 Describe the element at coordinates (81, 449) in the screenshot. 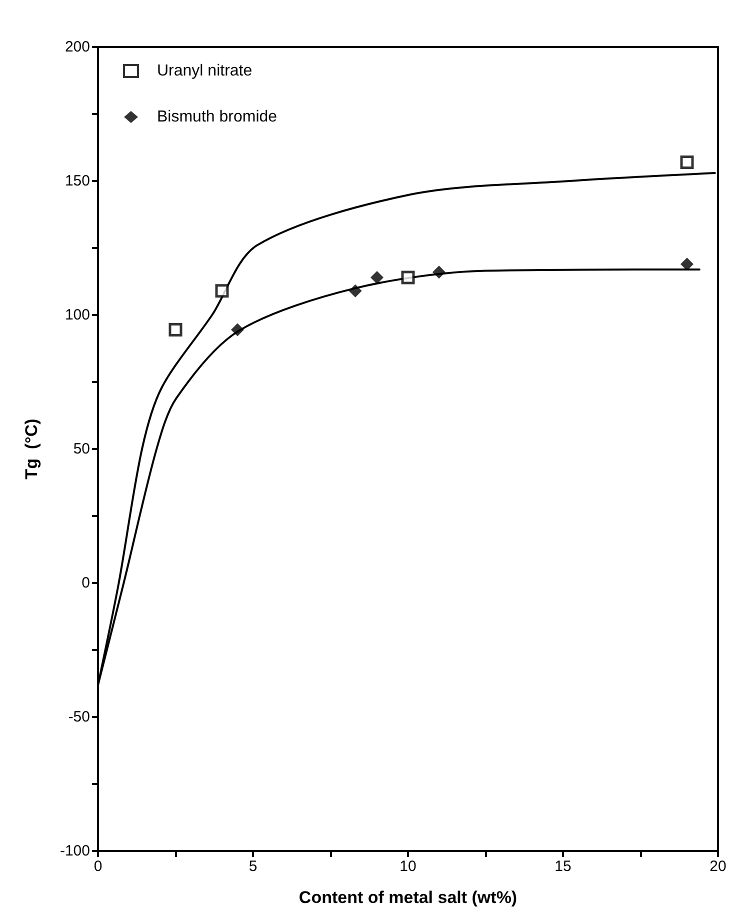

I see `y-tick-label: 50` at that location.